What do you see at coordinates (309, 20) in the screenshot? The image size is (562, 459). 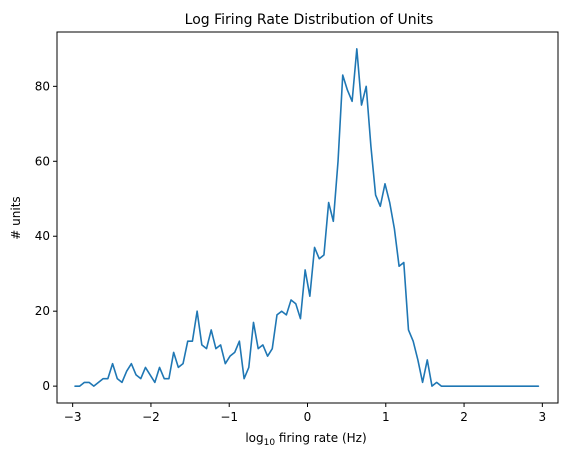 I see `chart-title: Log Firing Rate Distribution of Units` at bounding box center [309, 20].